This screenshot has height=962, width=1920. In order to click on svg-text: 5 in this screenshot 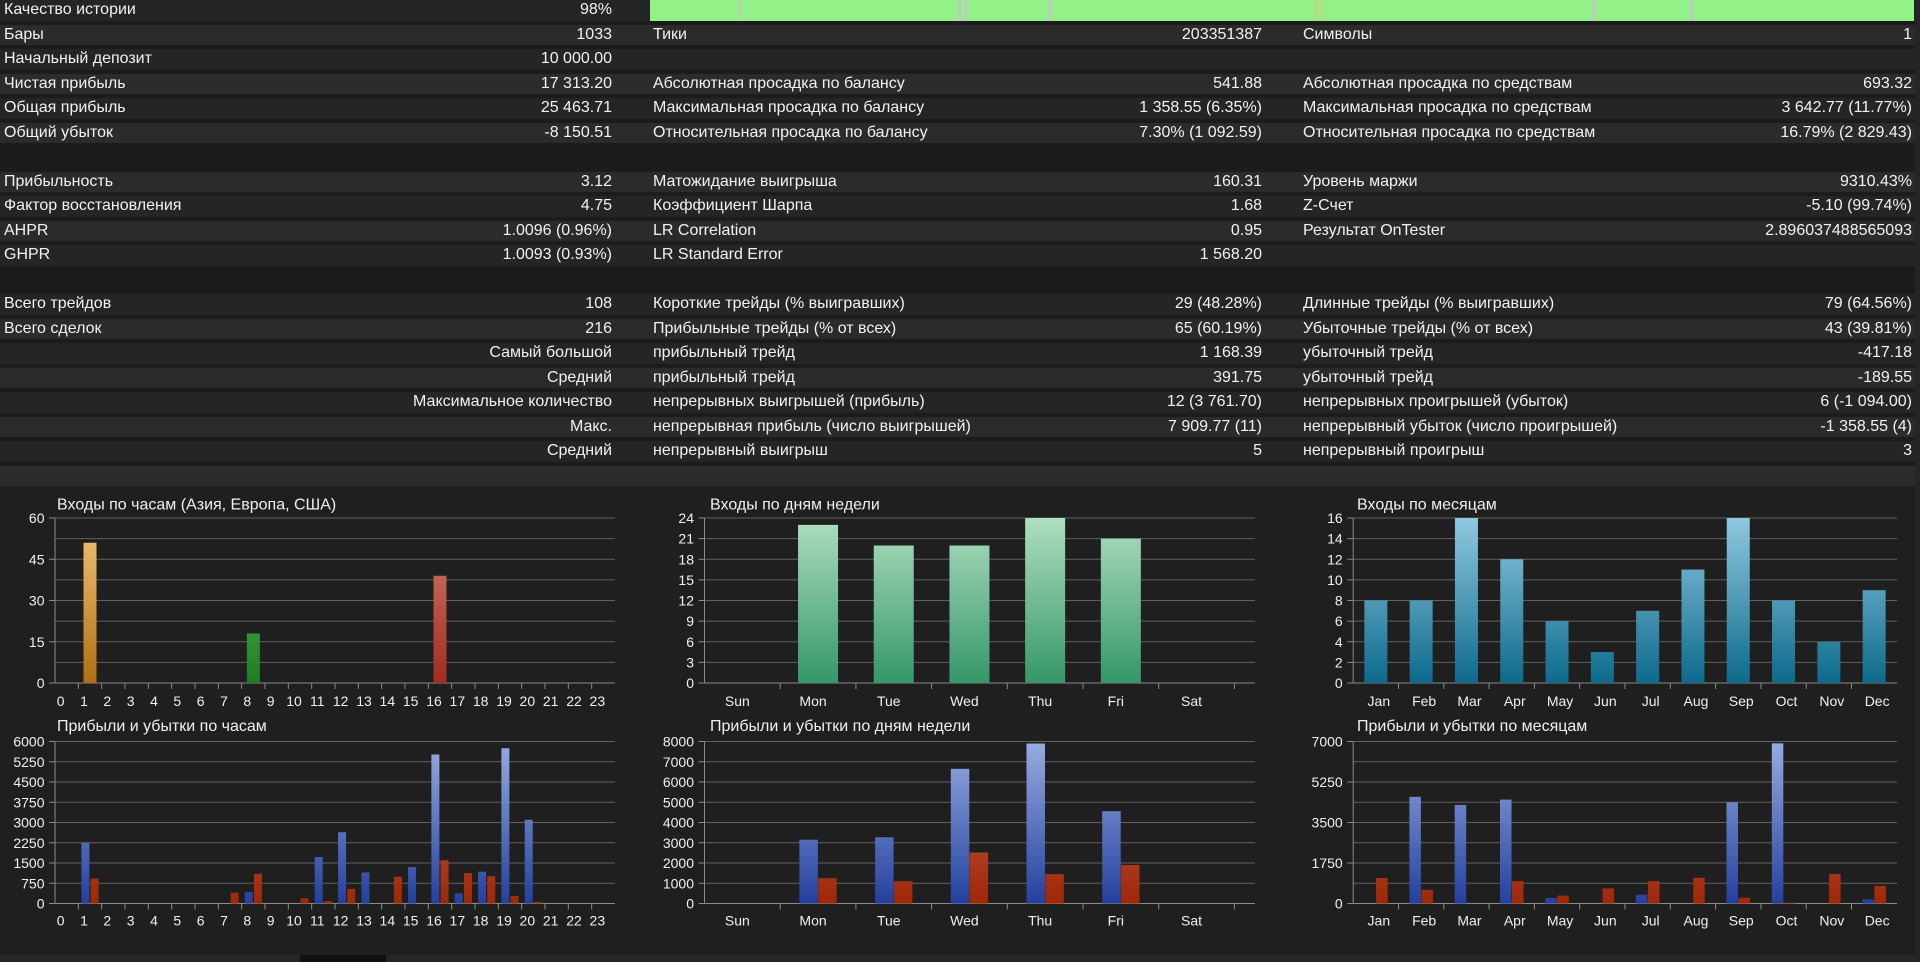, I will do `click(177, 701)`.